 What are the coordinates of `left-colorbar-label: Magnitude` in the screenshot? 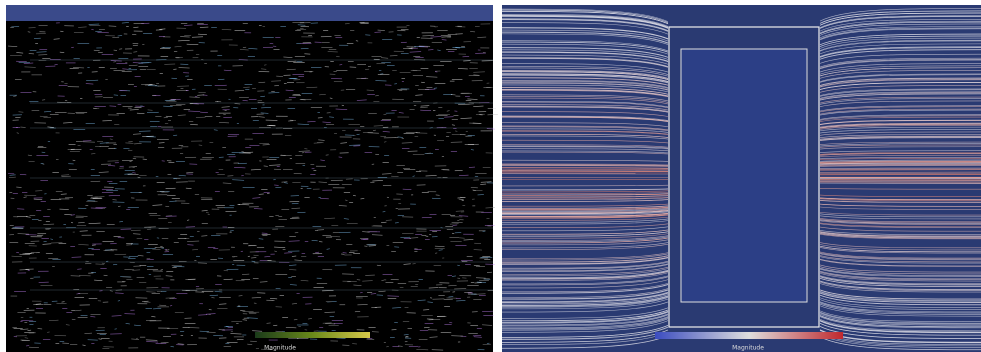 It's located at (280, 348).